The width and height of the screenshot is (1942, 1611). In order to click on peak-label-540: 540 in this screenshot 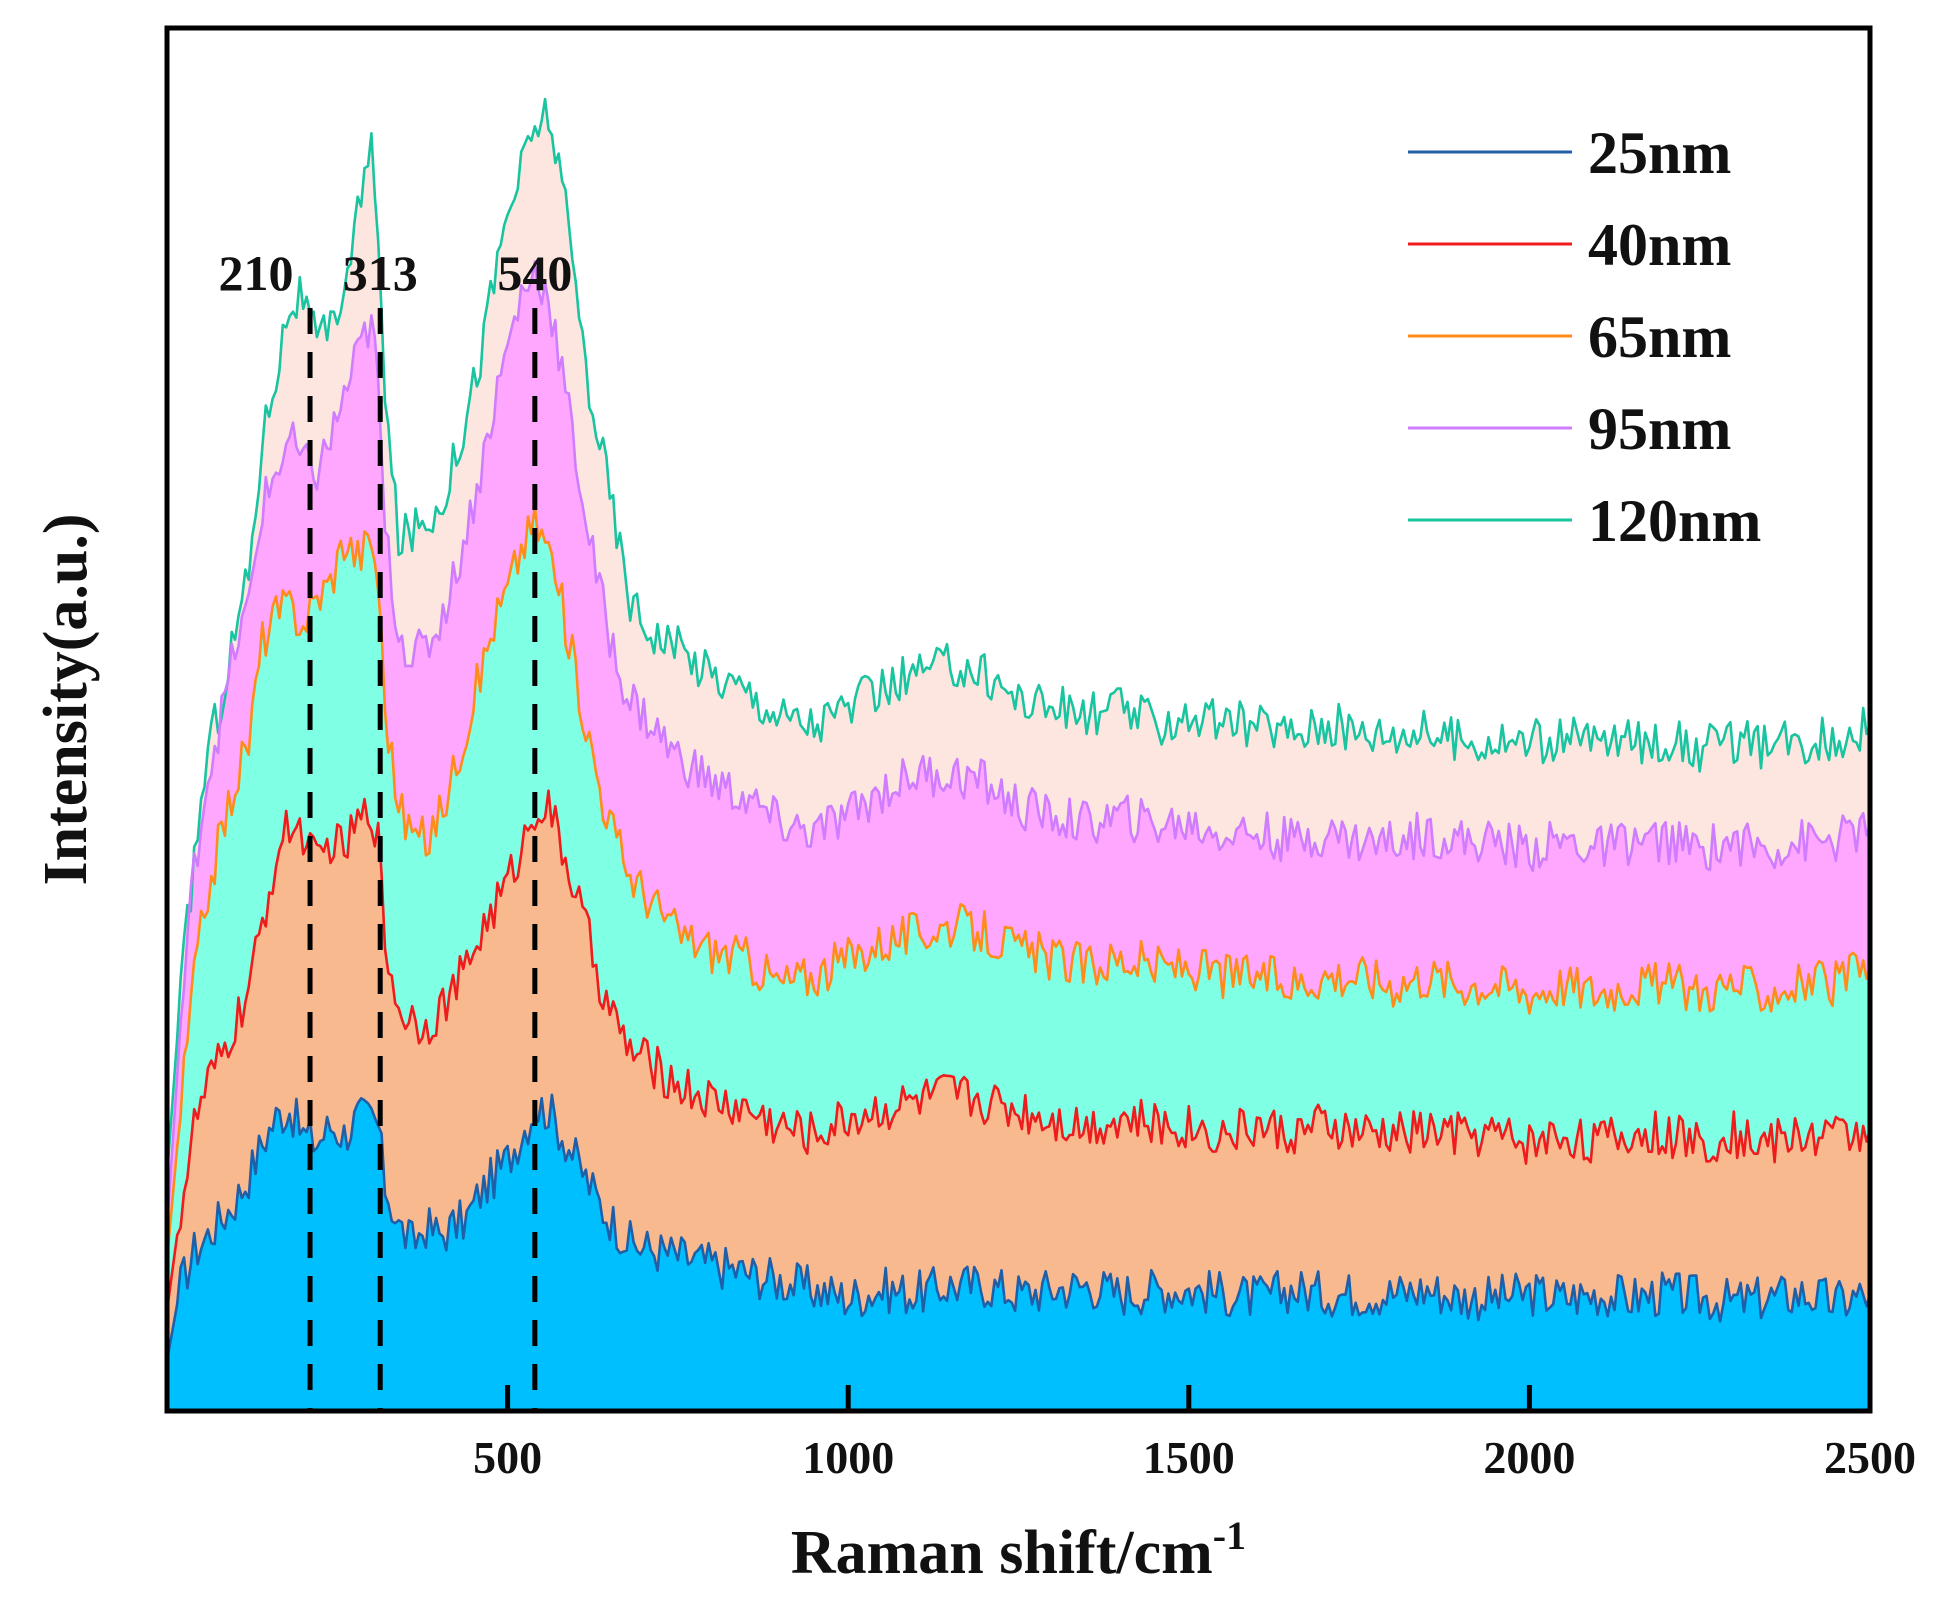, I will do `click(534, 273)`.